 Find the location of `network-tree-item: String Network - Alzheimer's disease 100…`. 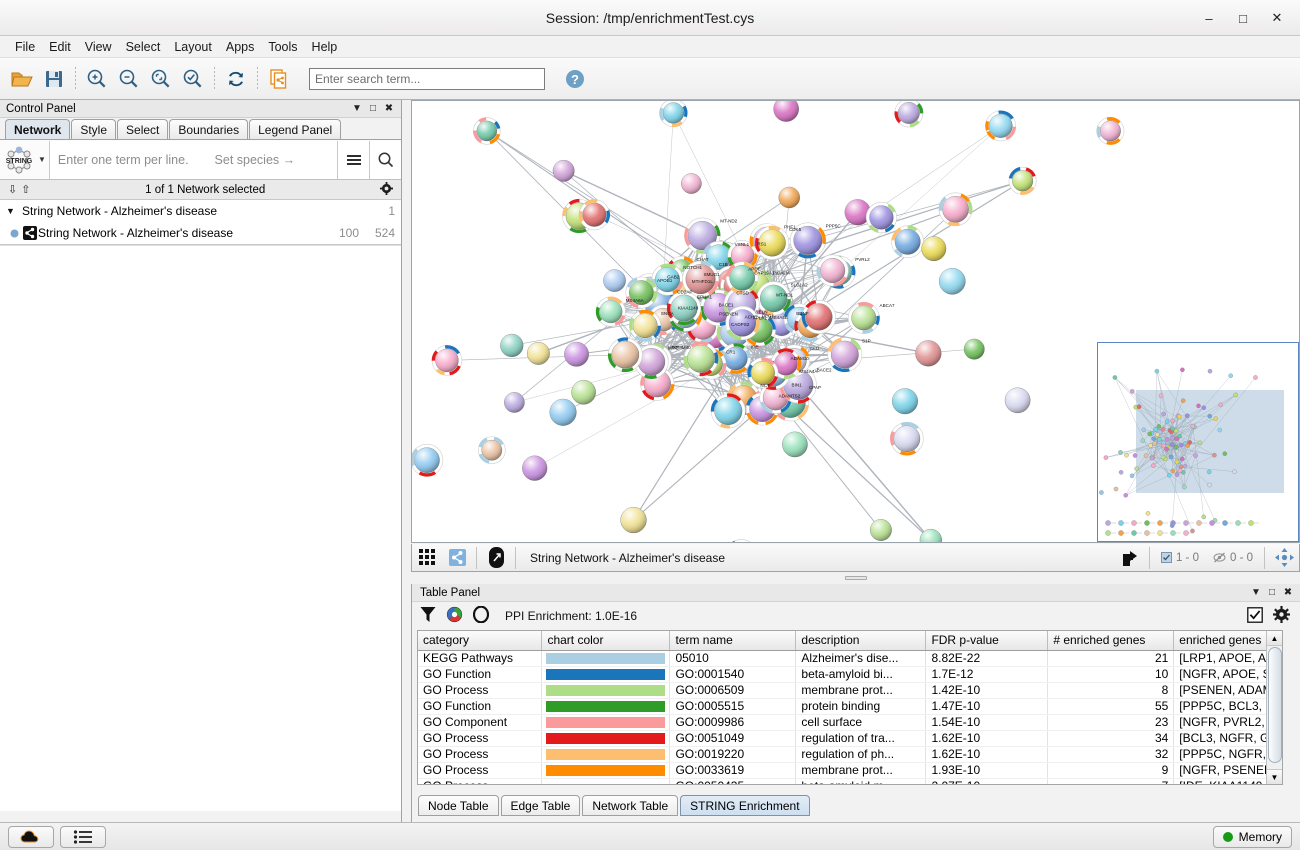

network-tree-item: String Network - Alzheimer's disease 100… is located at coordinates (200, 233).